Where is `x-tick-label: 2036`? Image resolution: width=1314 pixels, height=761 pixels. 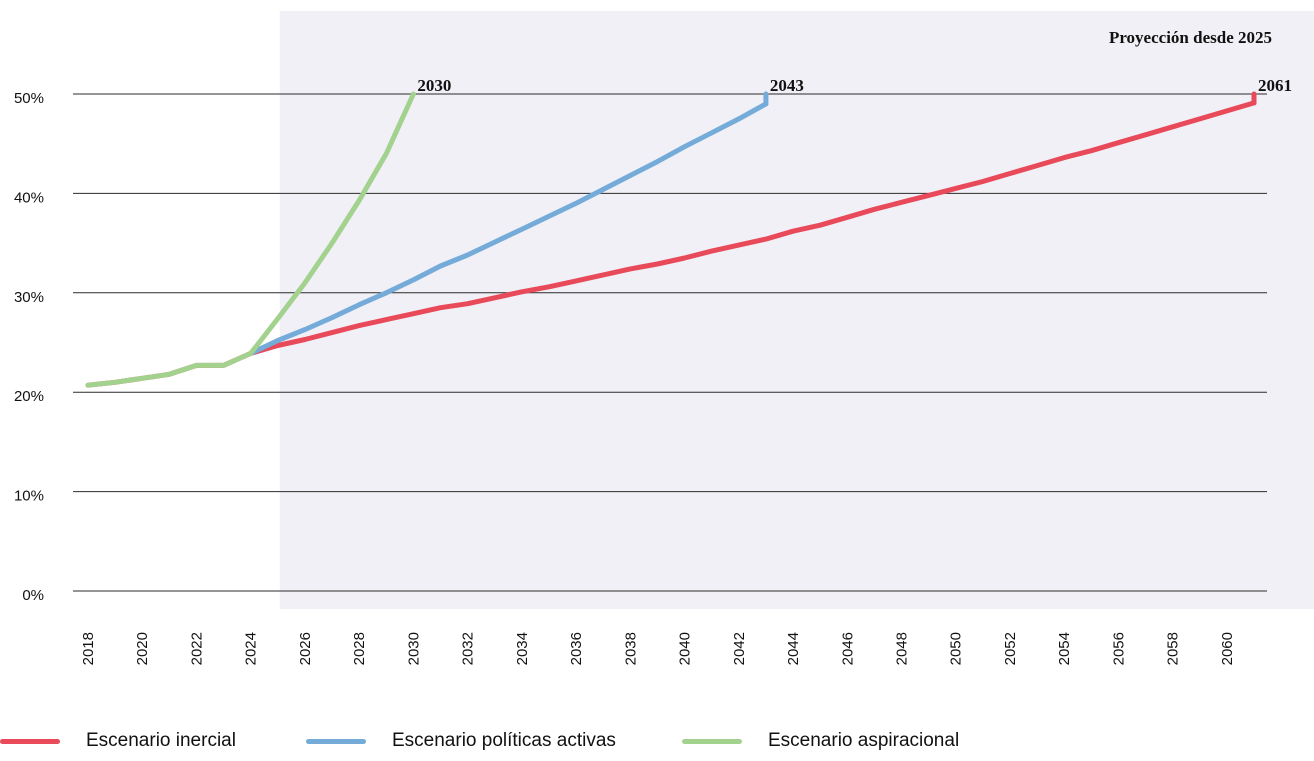 x-tick-label: 2036 is located at coordinates (576, 648).